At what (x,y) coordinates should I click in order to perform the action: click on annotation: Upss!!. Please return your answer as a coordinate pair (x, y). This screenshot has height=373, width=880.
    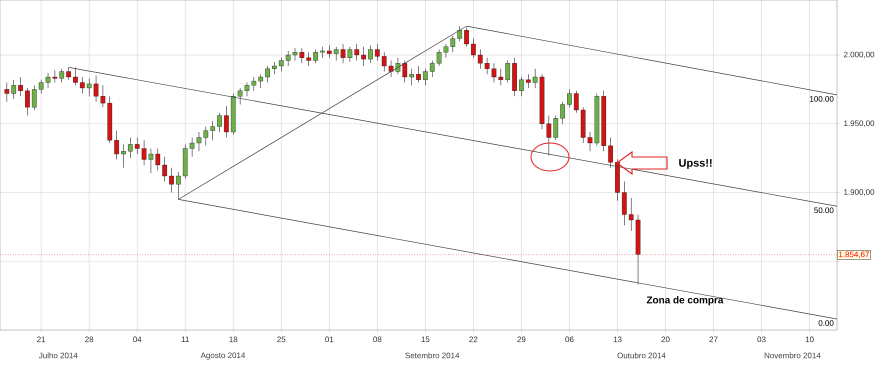
    Looking at the image, I should click on (695, 164).